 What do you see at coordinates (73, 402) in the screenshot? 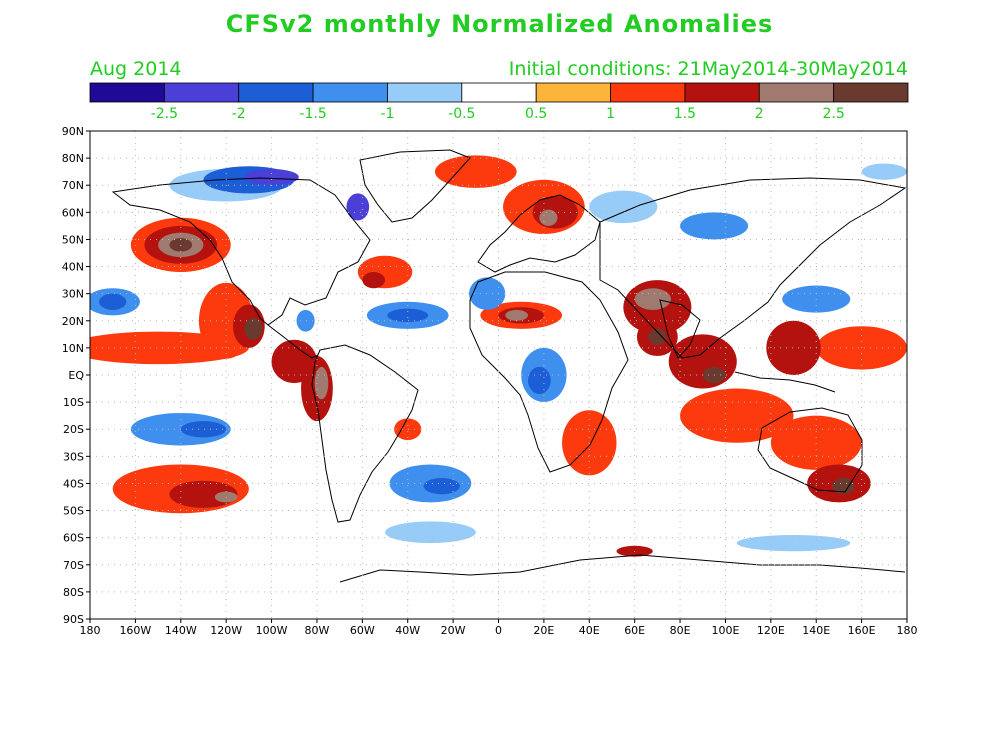
I see `lat-label: 10S` at bounding box center [73, 402].